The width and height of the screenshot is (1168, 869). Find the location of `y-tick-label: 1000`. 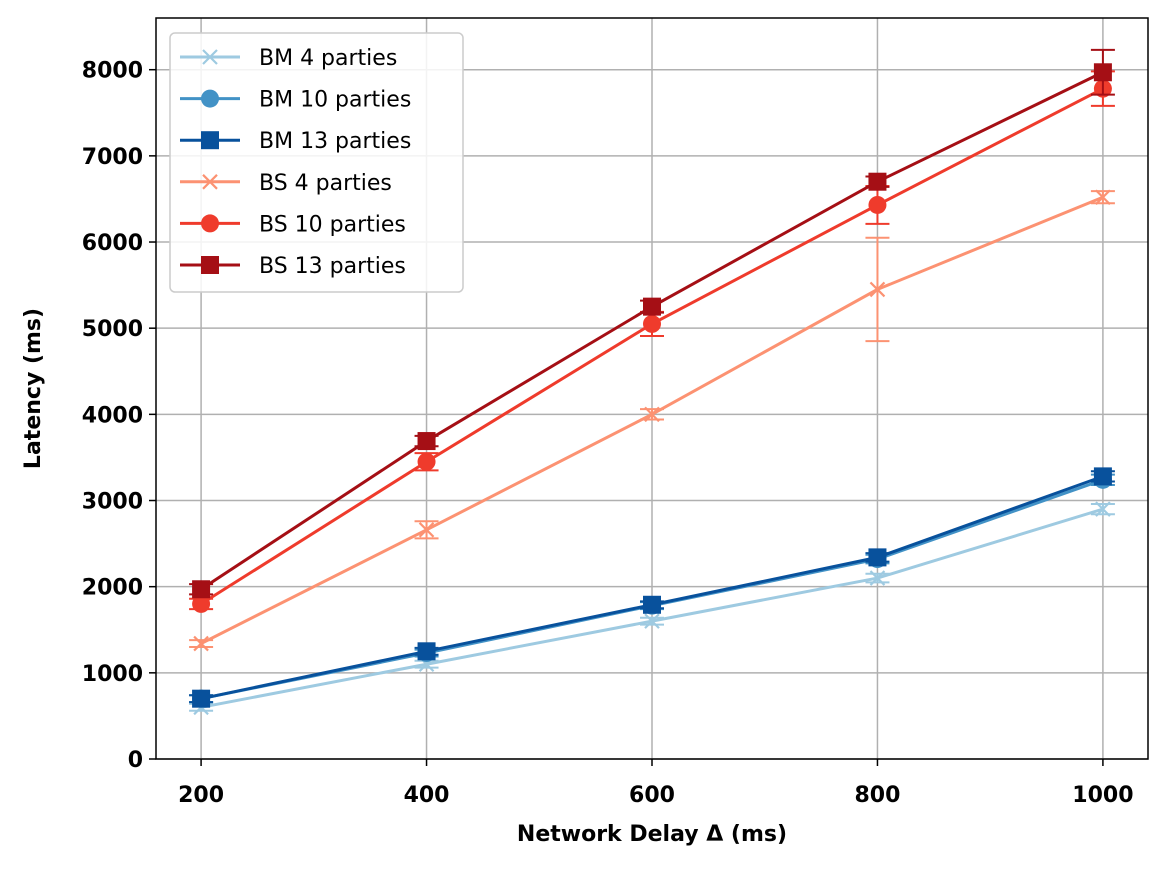

y-tick-label: 1000 is located at coordinates (112, 674).